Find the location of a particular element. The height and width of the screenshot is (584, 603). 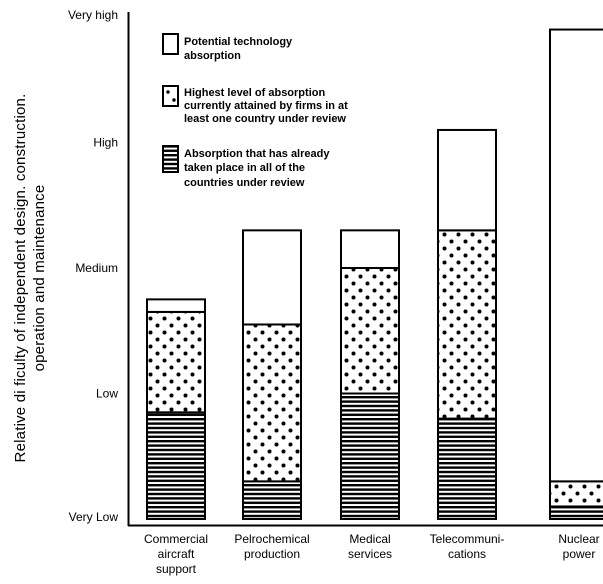

category-label-0-line-0: Commercial is located at coordinates (176, 539).